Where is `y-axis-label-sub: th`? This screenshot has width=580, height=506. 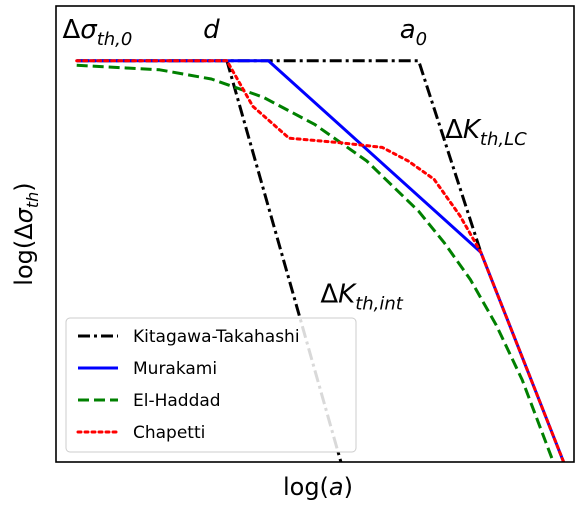 y-axis-label-sub: th is located at coordinates (32, 200).